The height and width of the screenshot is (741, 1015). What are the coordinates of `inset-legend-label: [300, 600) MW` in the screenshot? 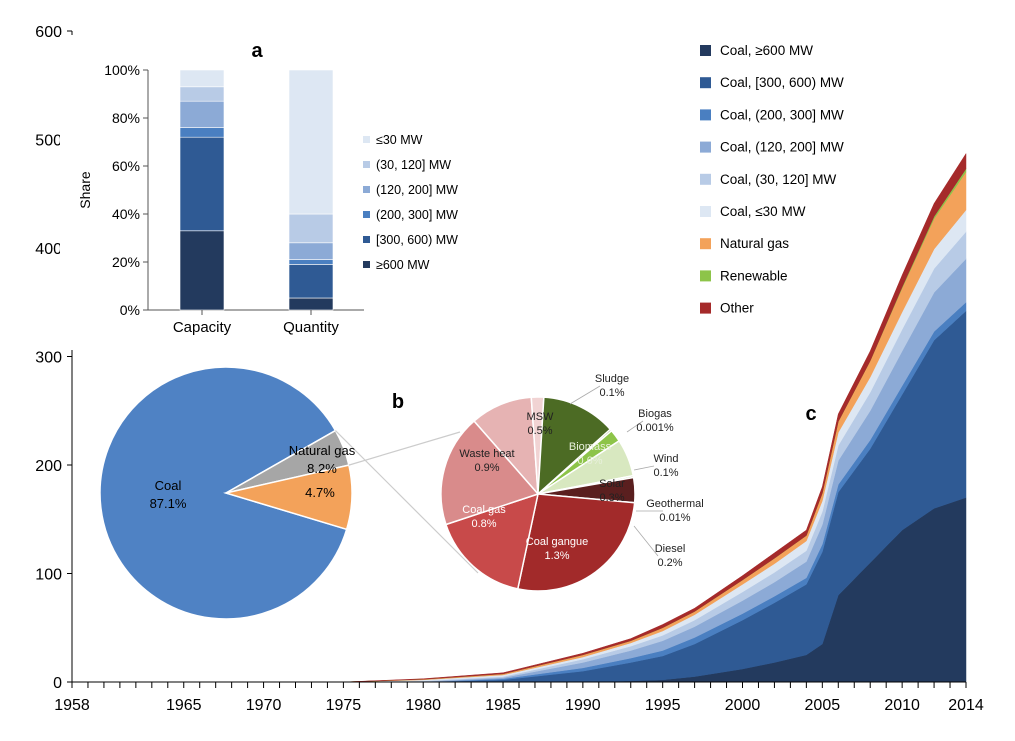 It's located at (417, 240).